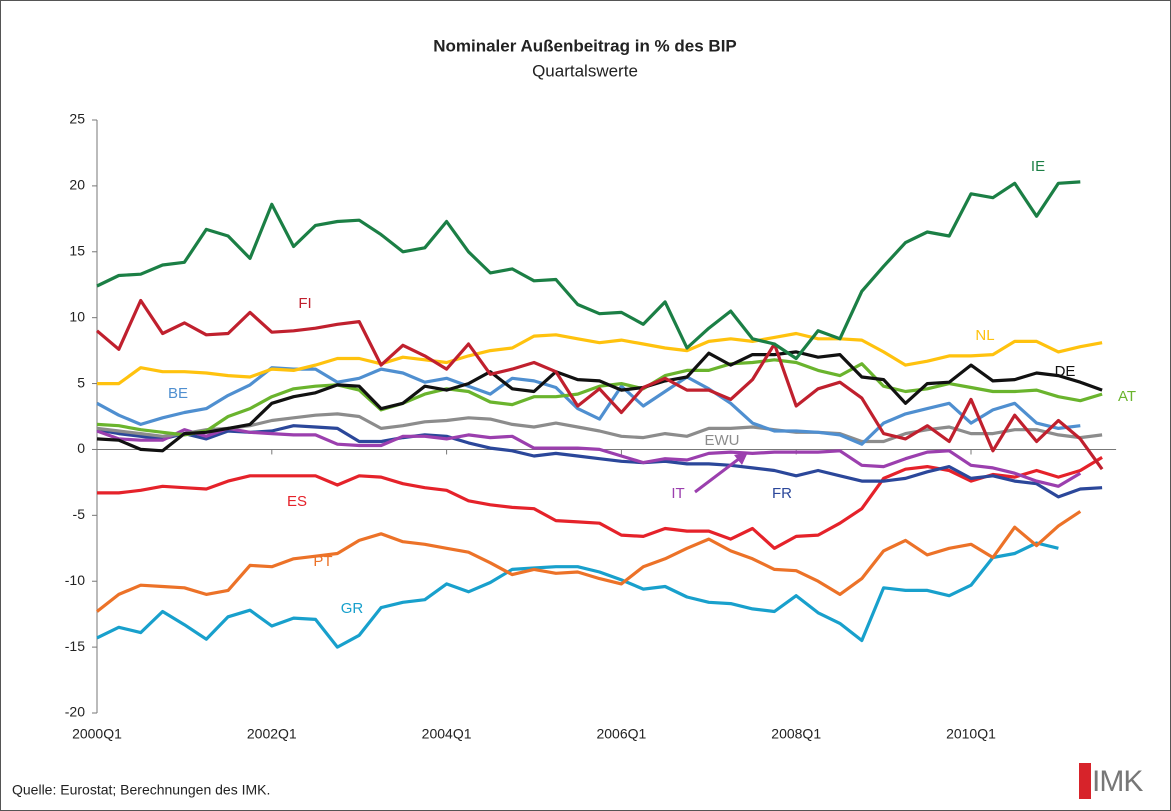 Image resolution: width=1171 pixels, height=811 pixels. I want to click on annotation-arrow, so click(717, 475).